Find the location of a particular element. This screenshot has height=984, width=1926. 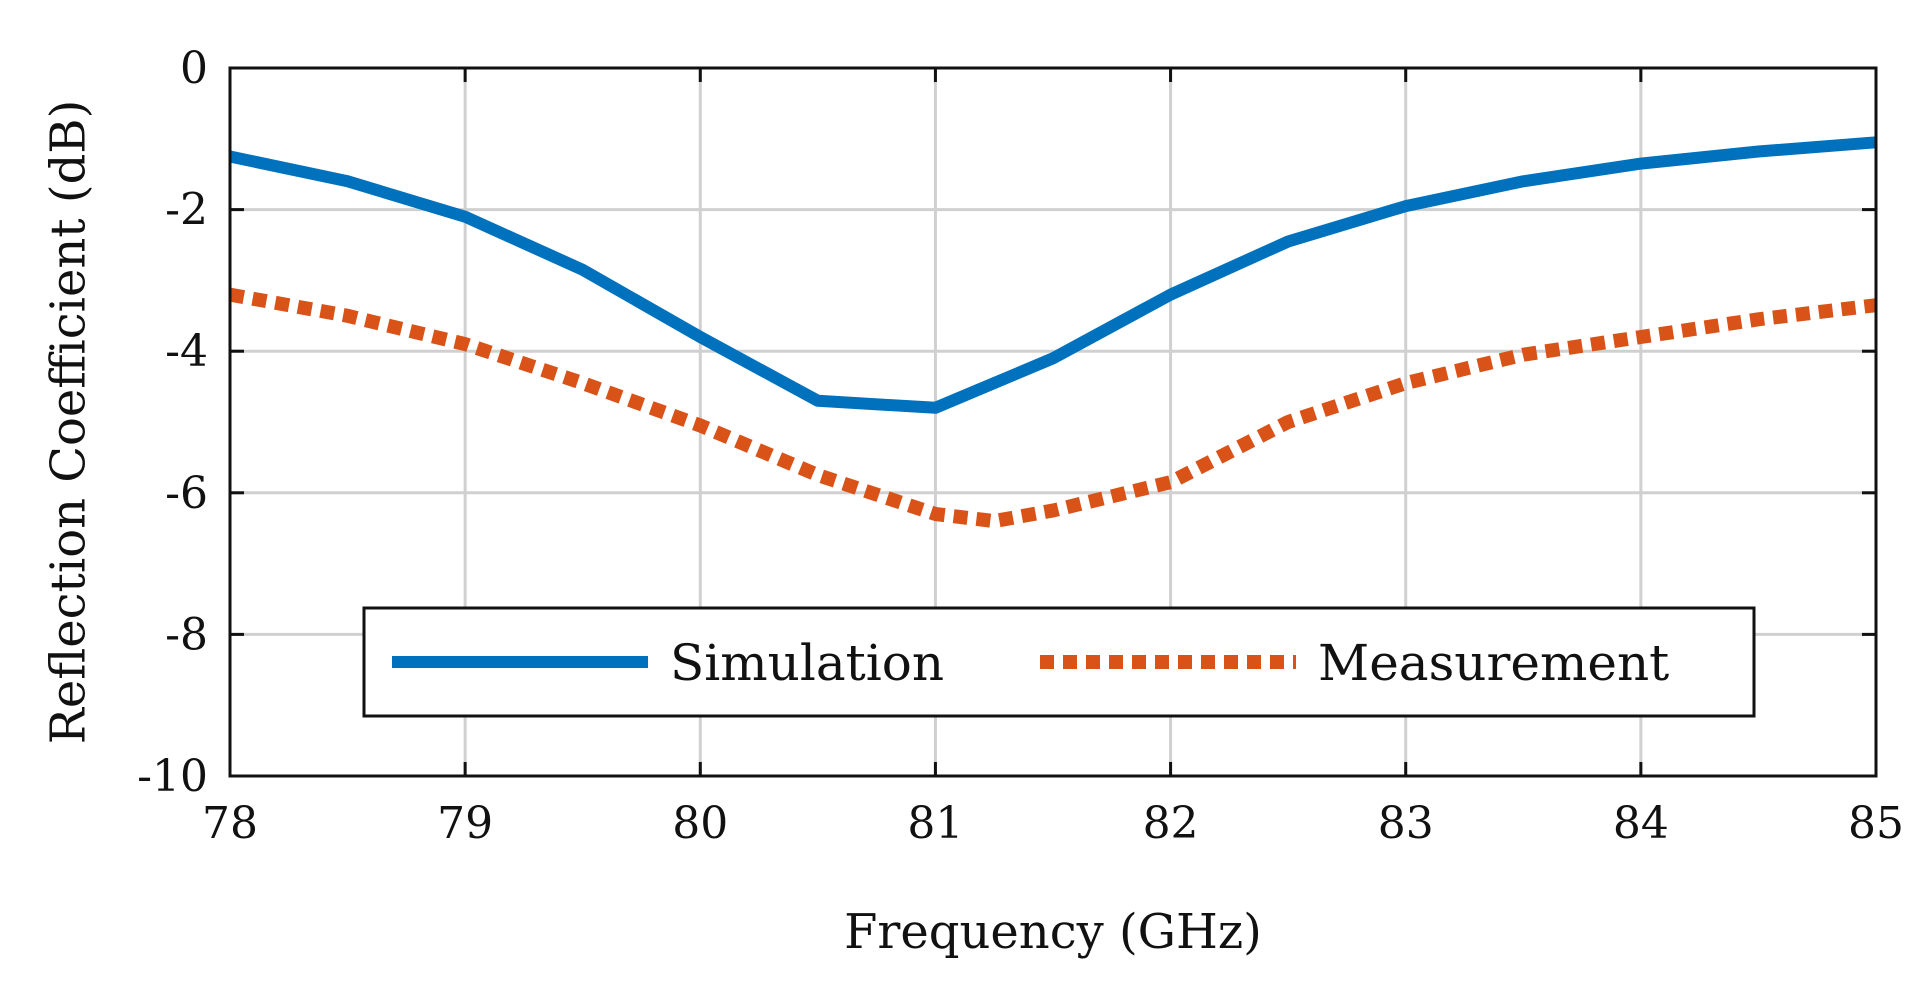

y-tick-label: -2 is located at coordinates (186, 210).